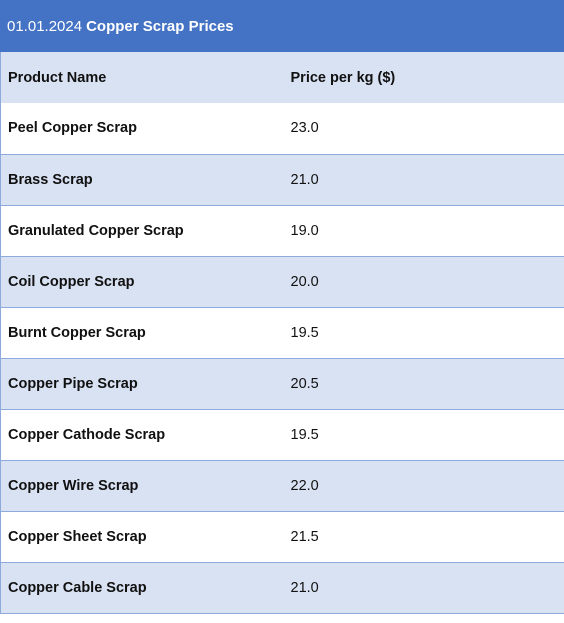 This screenshot has width=564, height=623. I want to click on price-cell: 20.0, so click(423, 281).